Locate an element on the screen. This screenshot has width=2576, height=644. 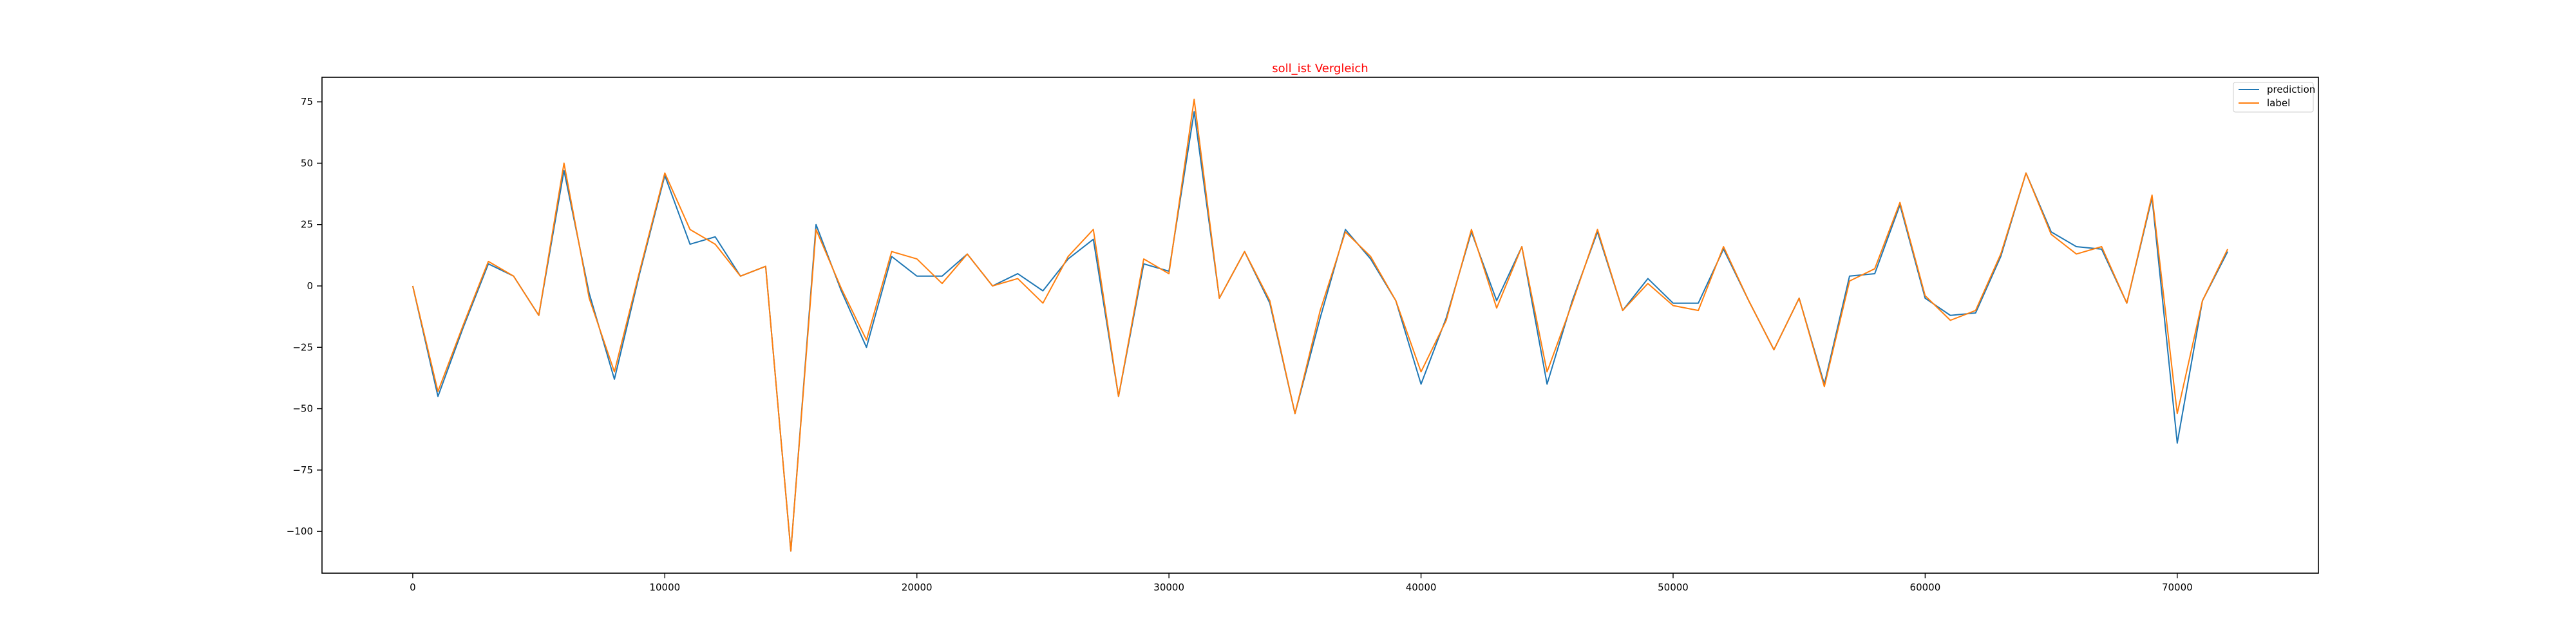
y-tick-label: 25 is located at coordinates (307, 225).